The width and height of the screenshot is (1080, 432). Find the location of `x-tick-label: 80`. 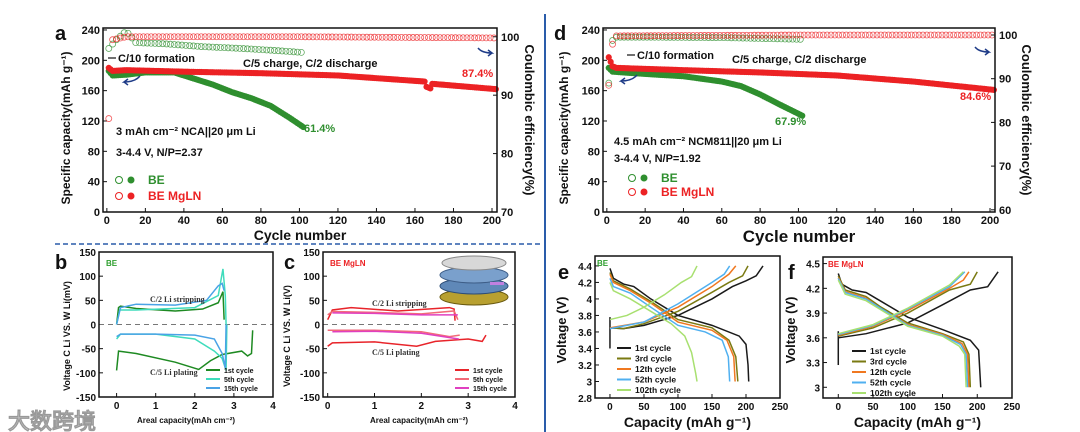

x-tick-label: 80 is located at coordinates (760, 221).